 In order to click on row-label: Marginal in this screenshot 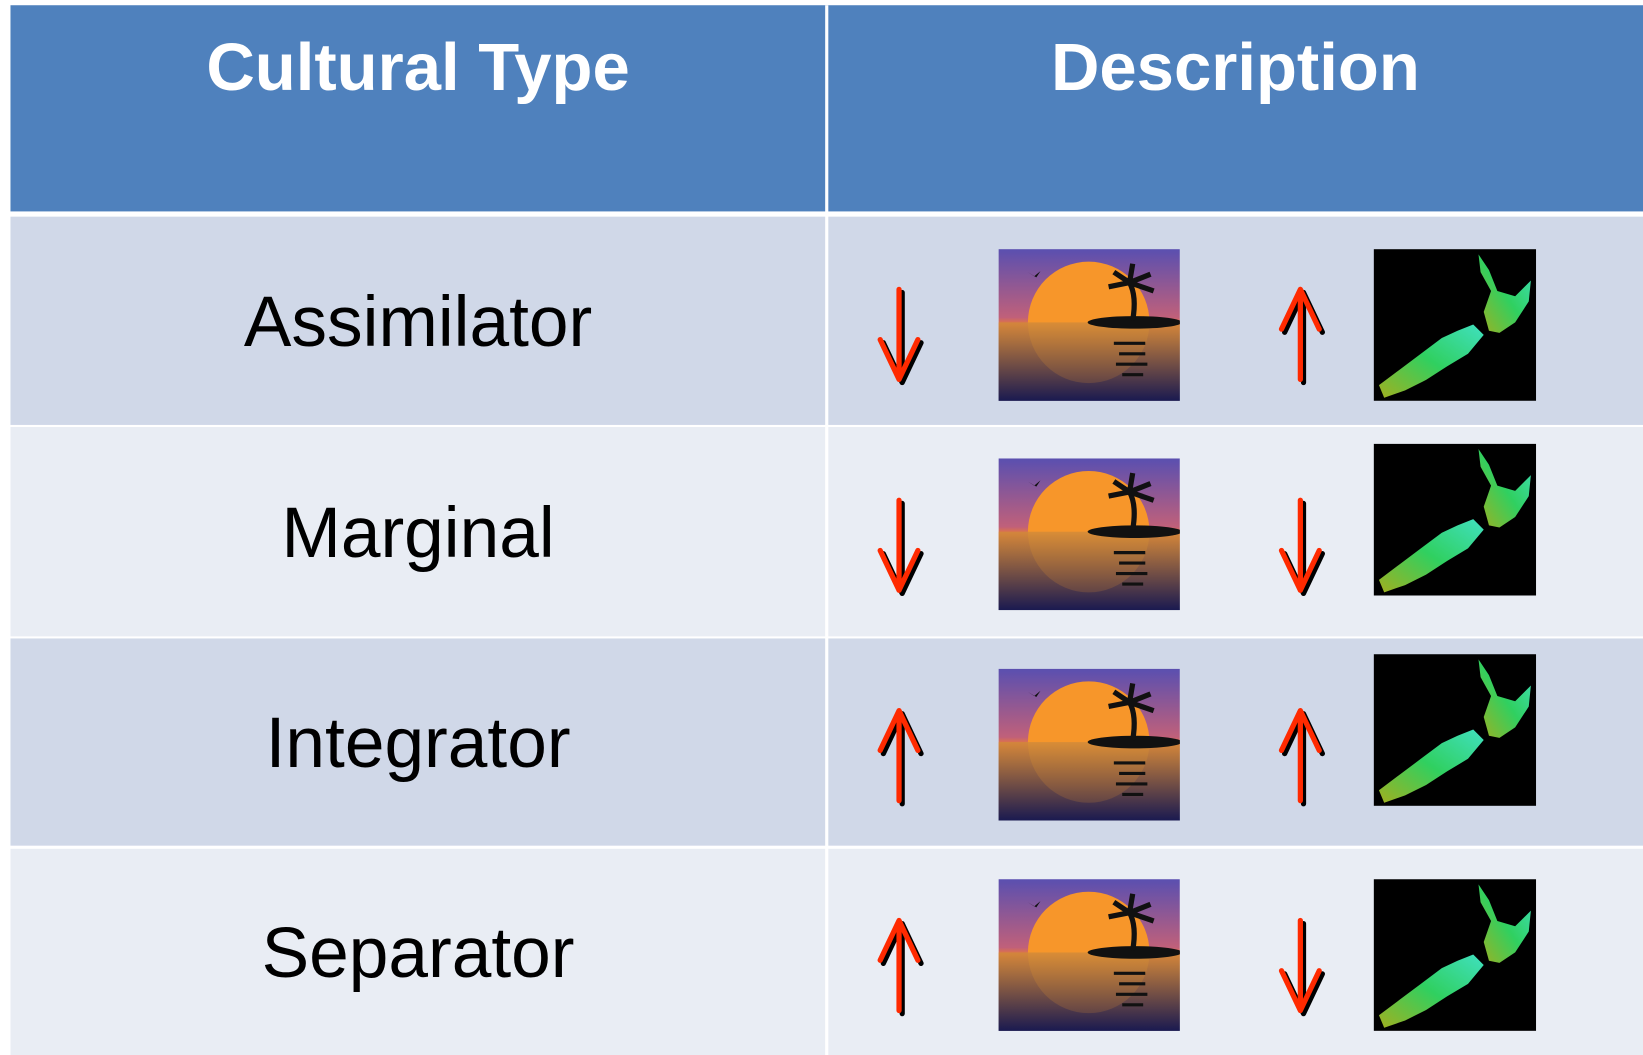, I will do `click(417, 533)`.